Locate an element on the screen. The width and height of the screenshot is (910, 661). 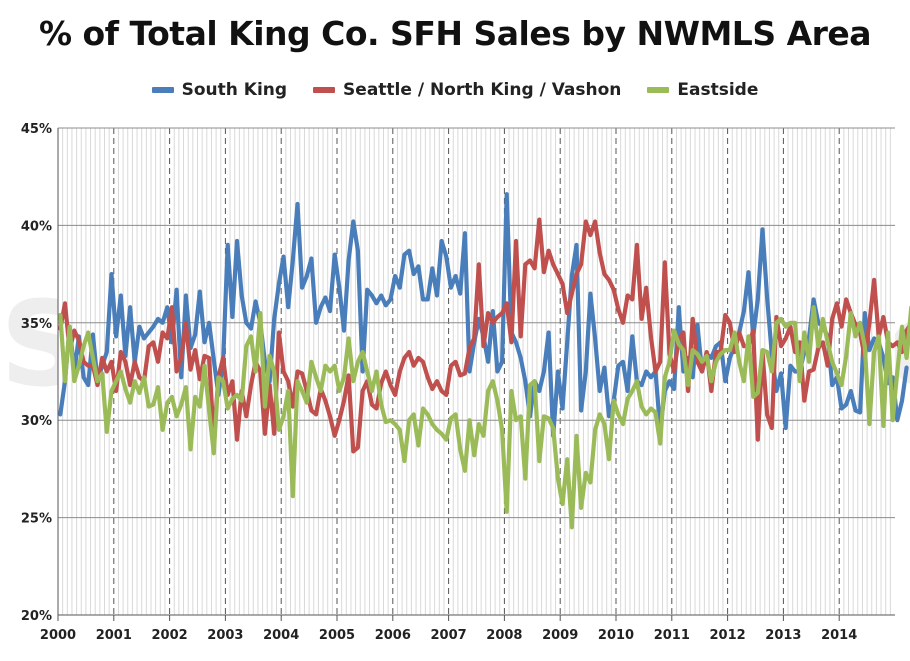
x-tick-label: 2002 is located at coordinates (170, 635).